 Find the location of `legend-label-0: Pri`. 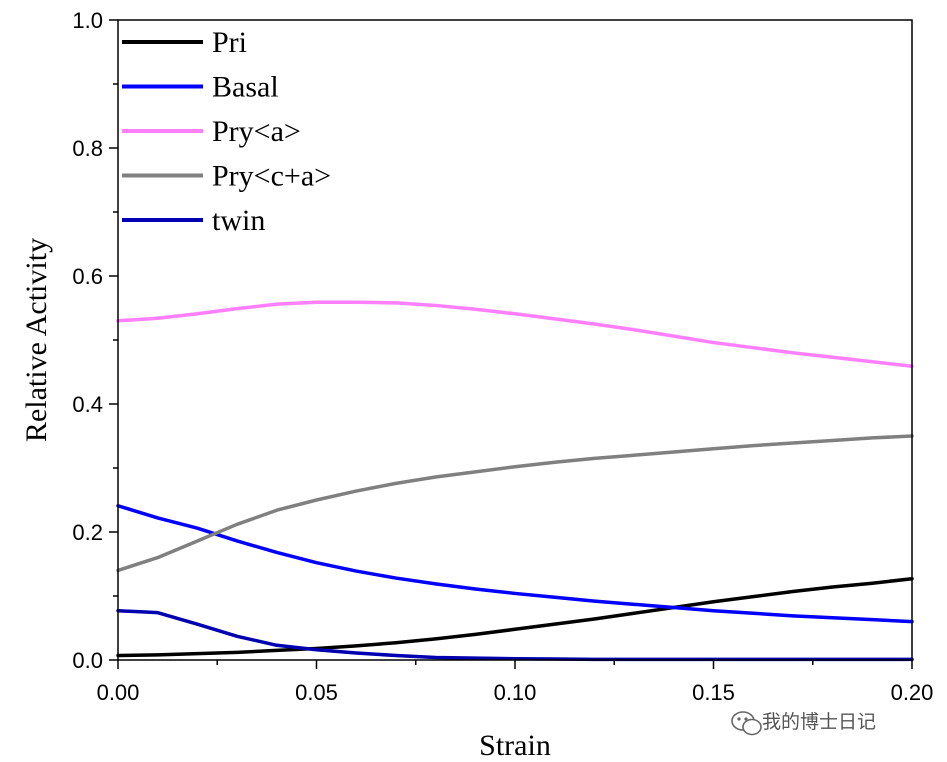

legend-label-0: Pri is located at coordinates (229, 42).